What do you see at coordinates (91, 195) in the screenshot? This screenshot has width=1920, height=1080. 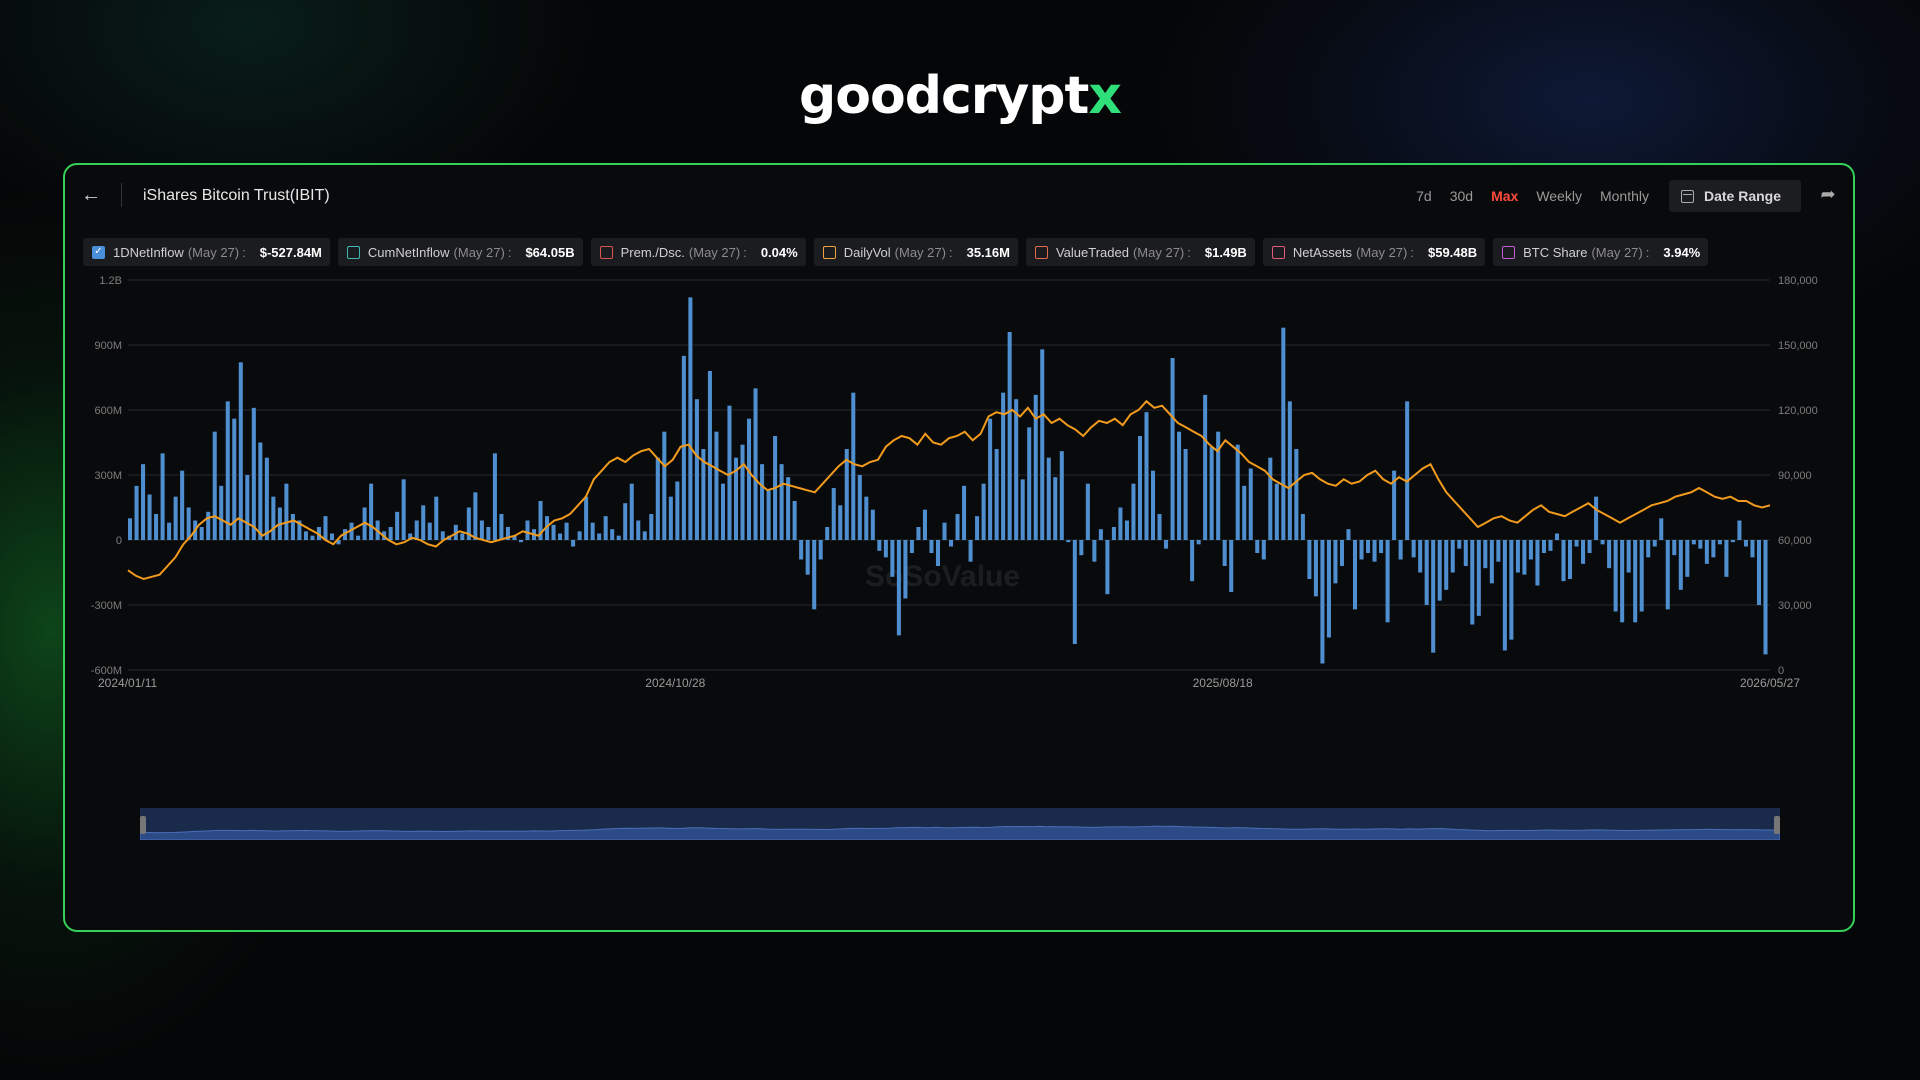 I see `back-arrow-icon: ←` at bounding box center [91, 195].